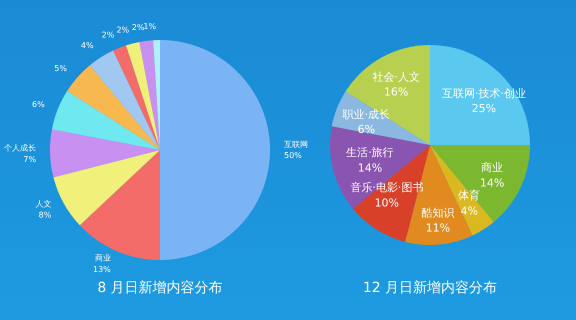 This screenshot has width=576, height=320. What do you see at coordinates (387, 187) in the screenshot?
I see `slice-label: 音乐·电影·图书` at bounding box center [387, 187].